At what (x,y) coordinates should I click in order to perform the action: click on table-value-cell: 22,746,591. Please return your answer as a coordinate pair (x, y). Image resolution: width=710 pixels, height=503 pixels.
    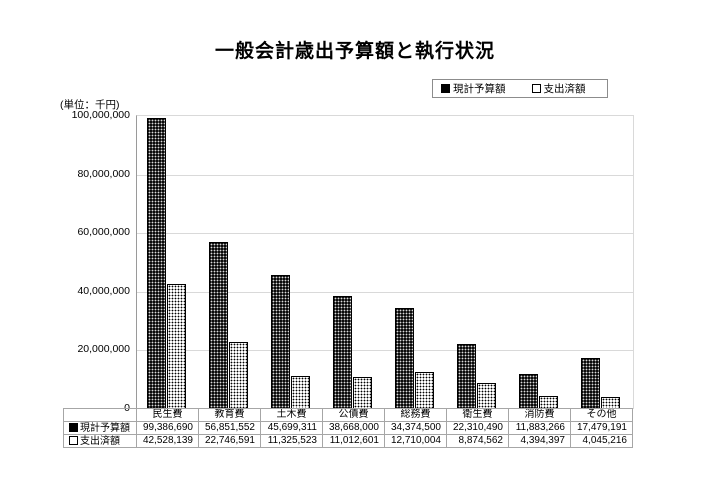
    Looking at the image, I should click on (229, 441).